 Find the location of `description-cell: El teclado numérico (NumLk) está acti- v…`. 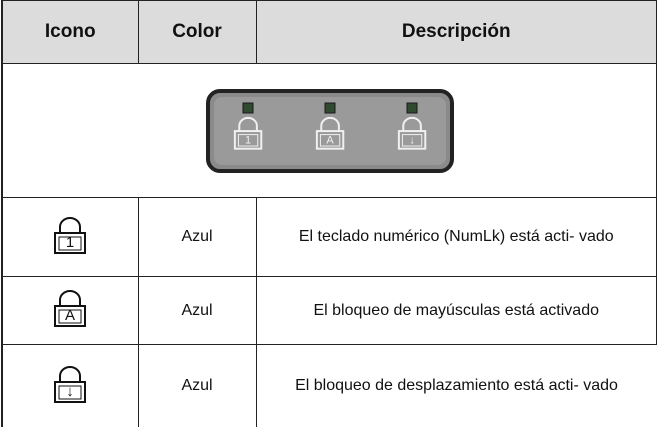

description-cell: El teclado numérico (NumLk) está acti- v… is located at coordinates (456, 237).